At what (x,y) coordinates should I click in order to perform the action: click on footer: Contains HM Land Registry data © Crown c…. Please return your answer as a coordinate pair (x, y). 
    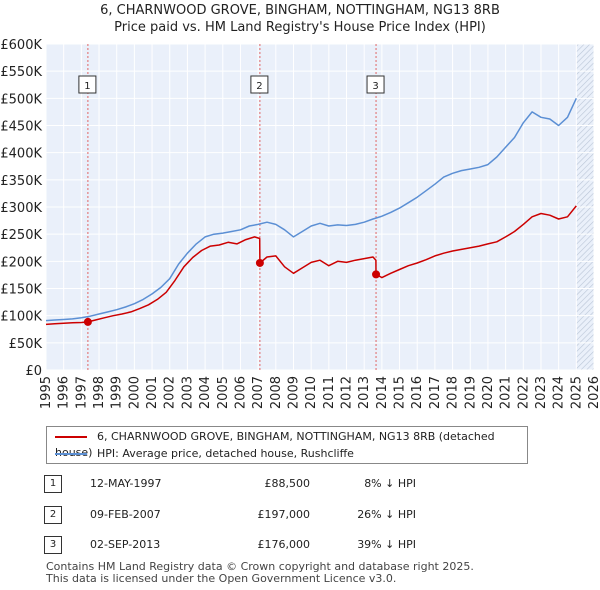
    Looking at the image, I should click on (260, 573).